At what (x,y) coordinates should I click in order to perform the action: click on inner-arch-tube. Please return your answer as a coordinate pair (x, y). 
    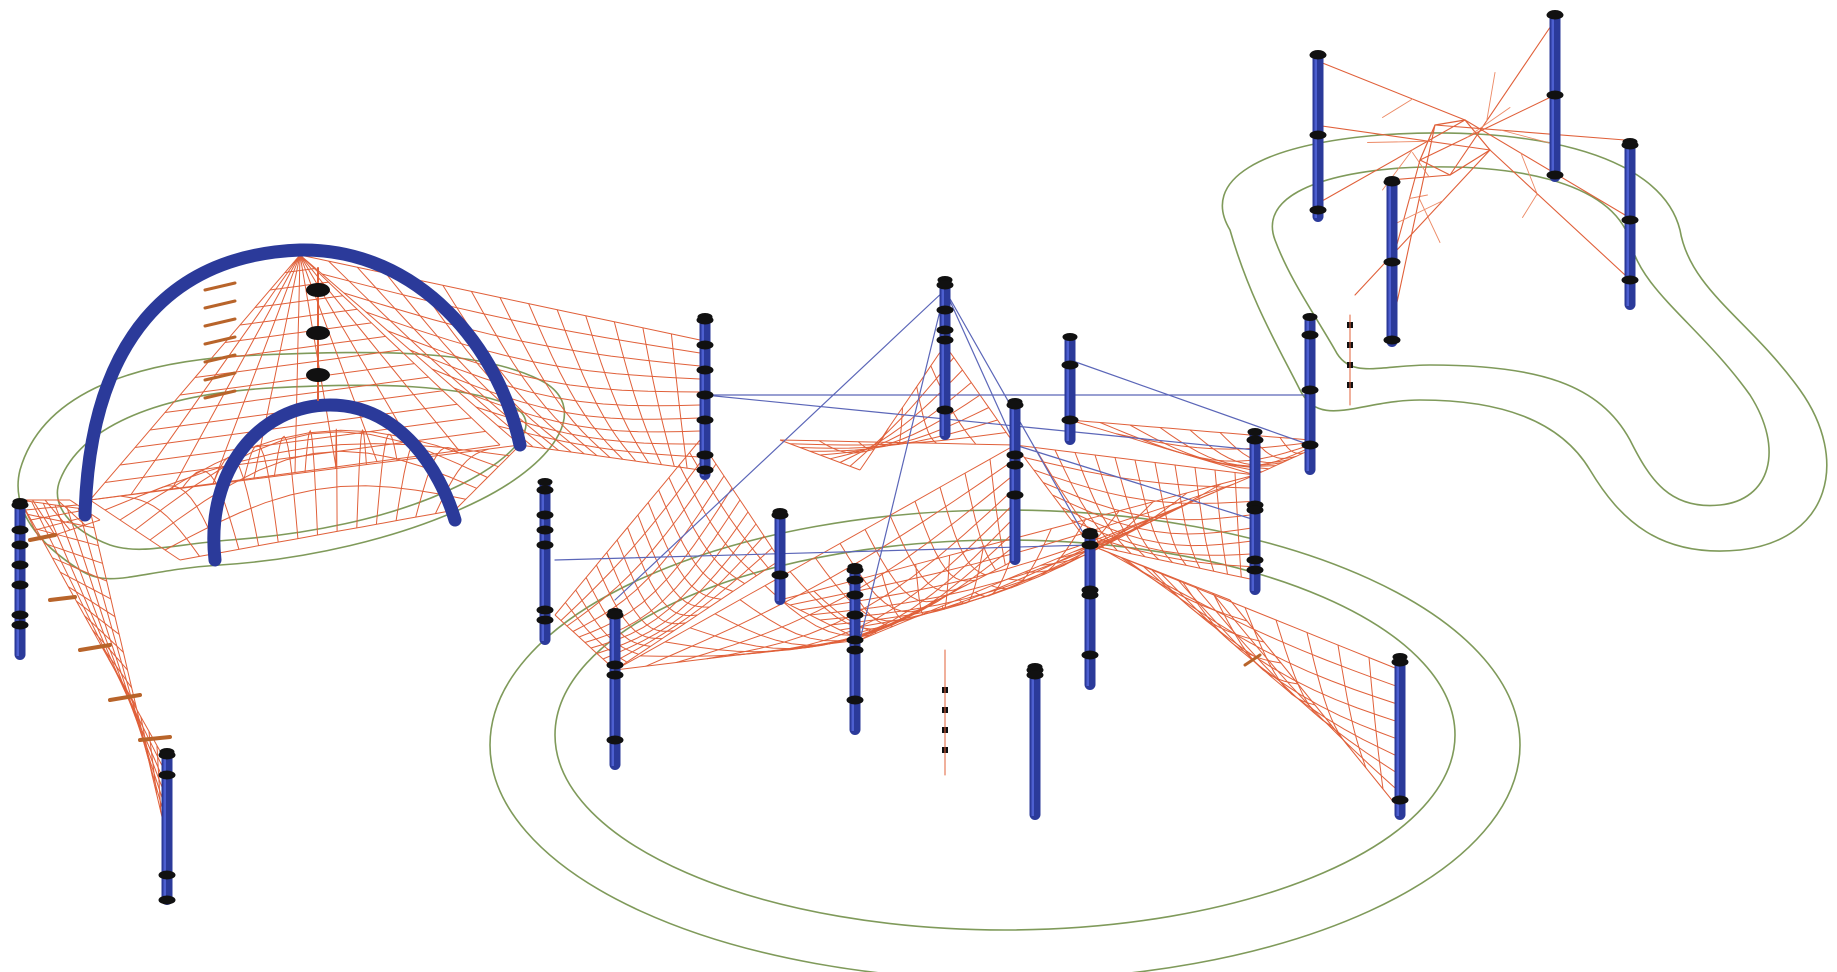
    Looking at the image, I should click on (334, 482).